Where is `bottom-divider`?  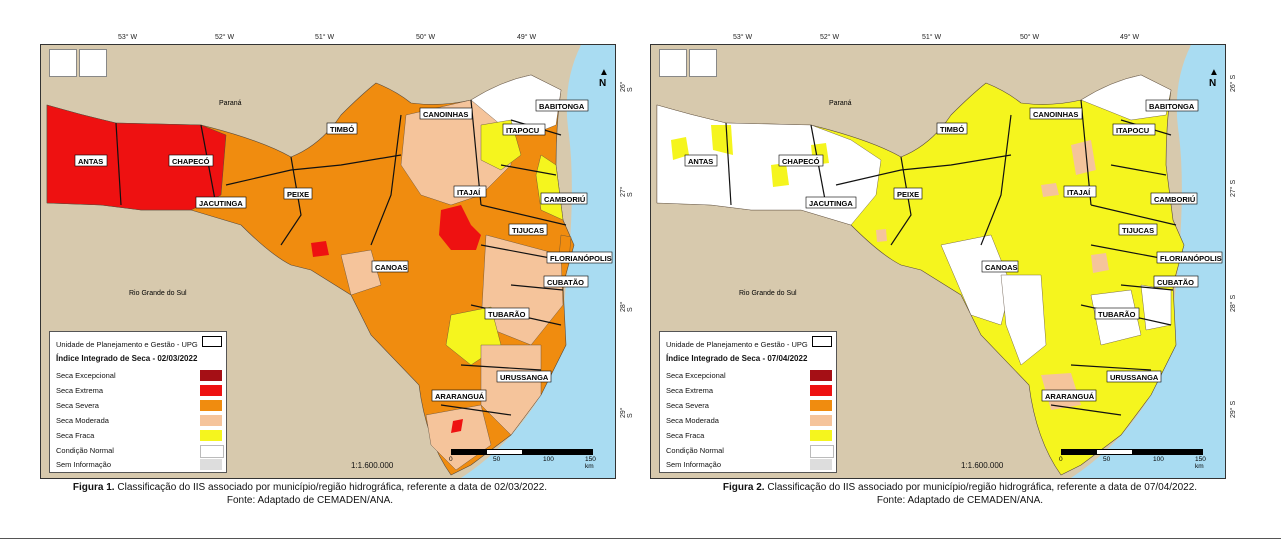
bottom-divider is located at coordinates (640, 538).